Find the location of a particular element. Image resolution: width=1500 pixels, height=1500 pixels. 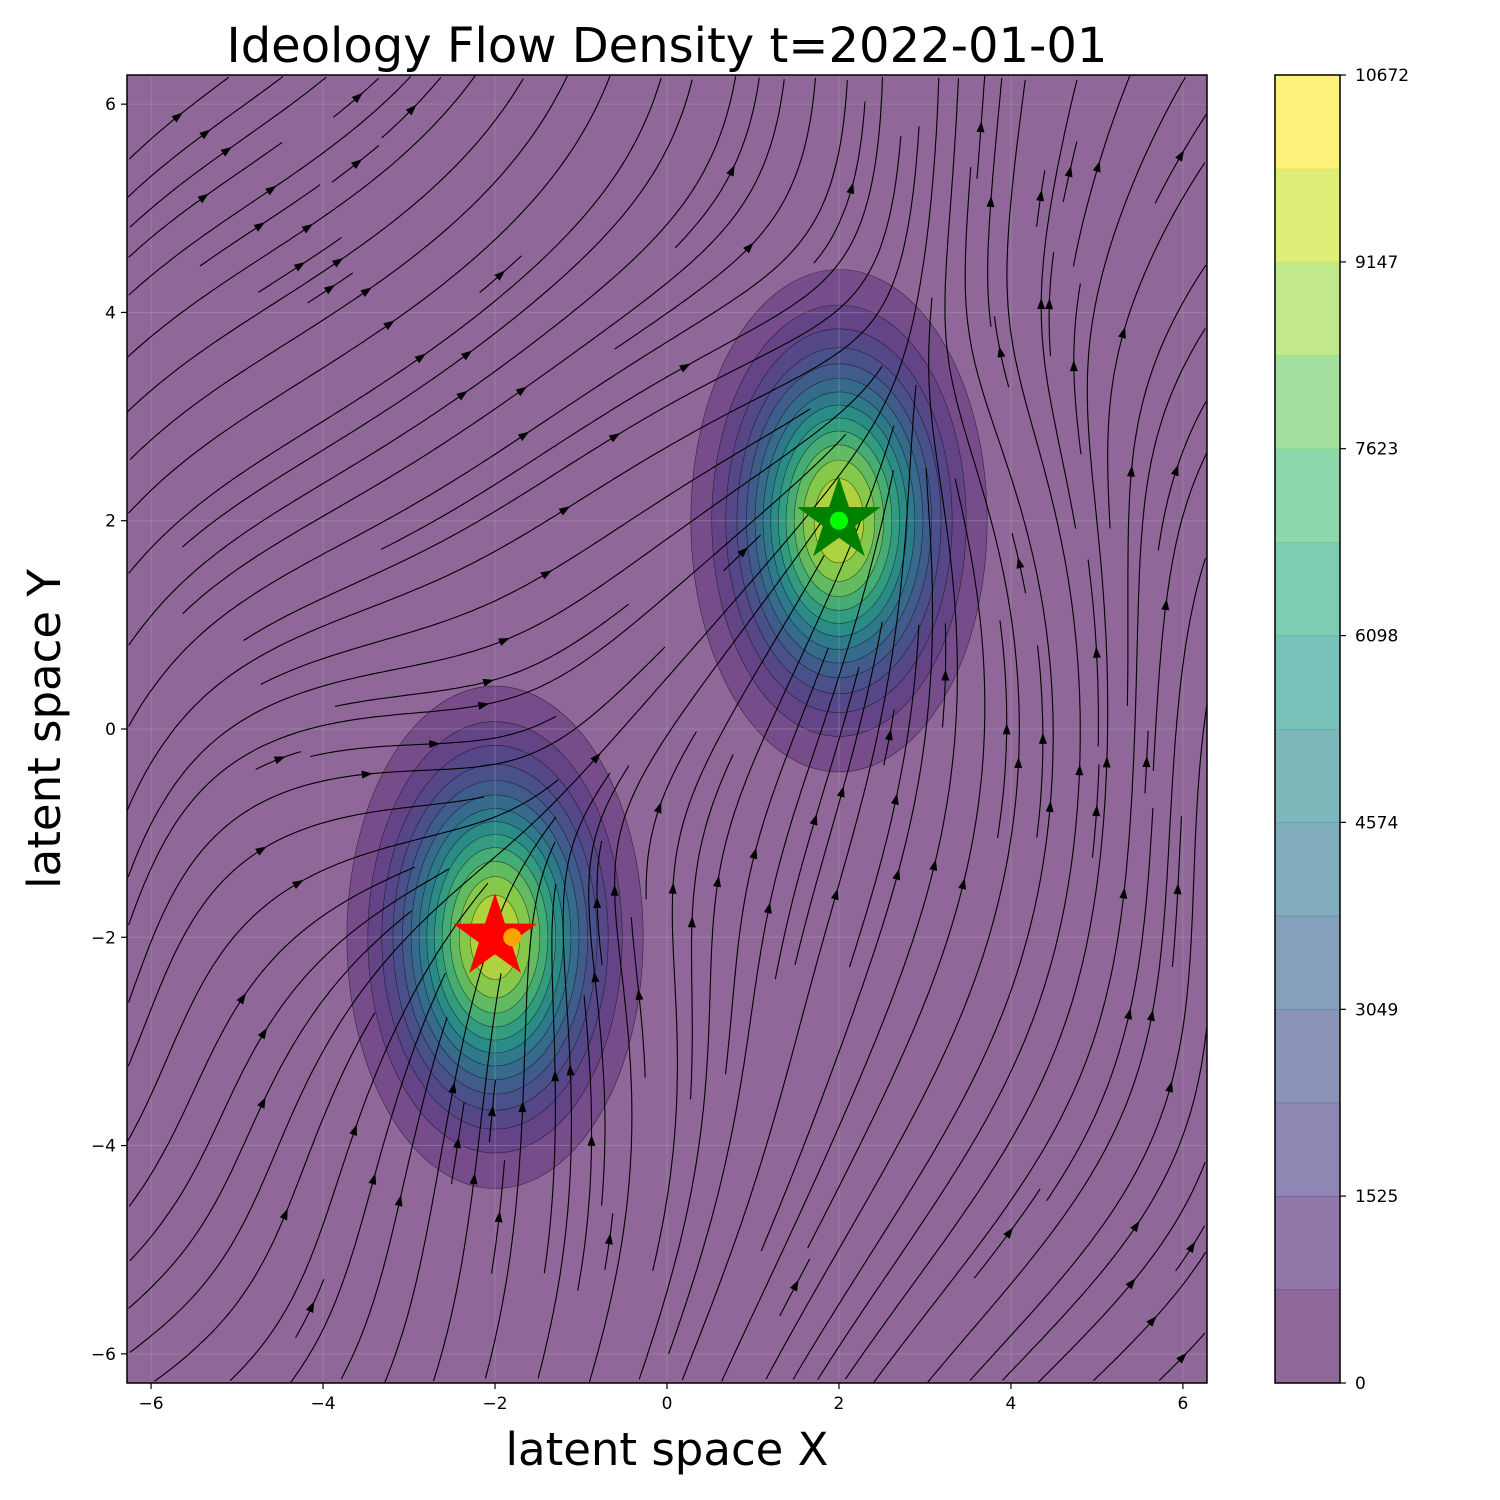

colorbar-tick: 10672 is located at coordinates (1374, 76).